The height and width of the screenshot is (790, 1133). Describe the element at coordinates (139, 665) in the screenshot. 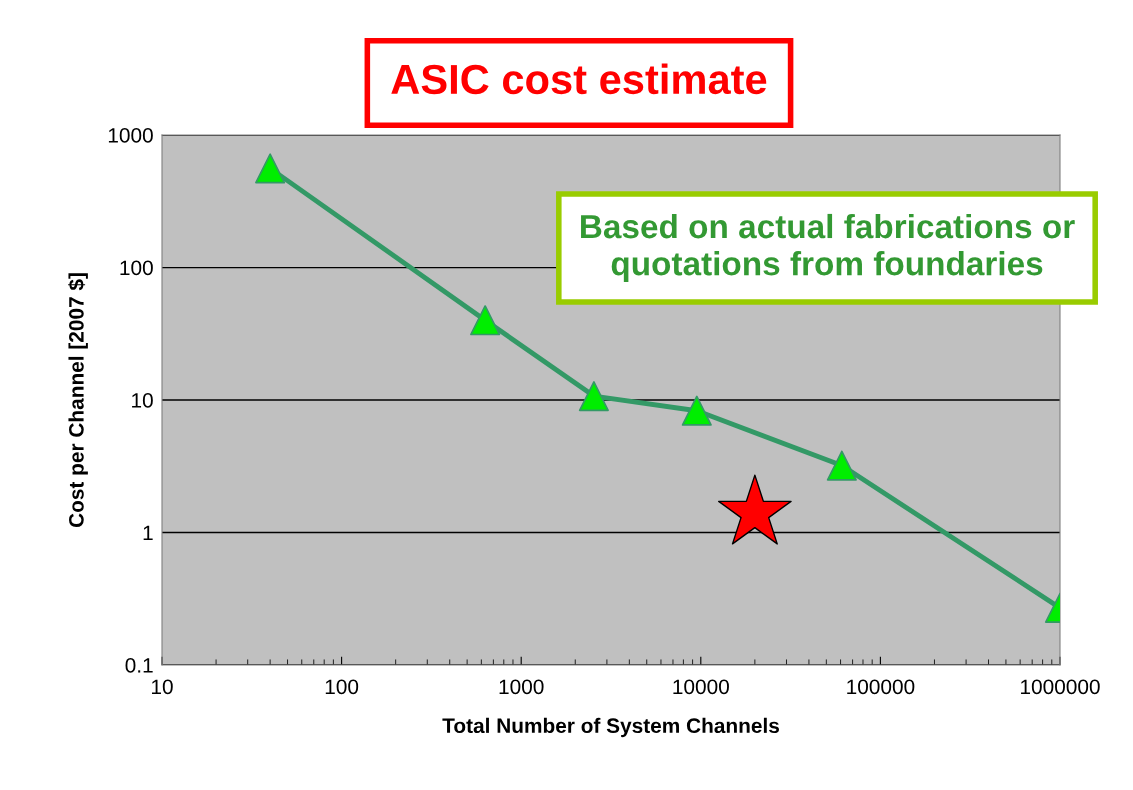

I see `y-tick-label: 0.1` at that location.